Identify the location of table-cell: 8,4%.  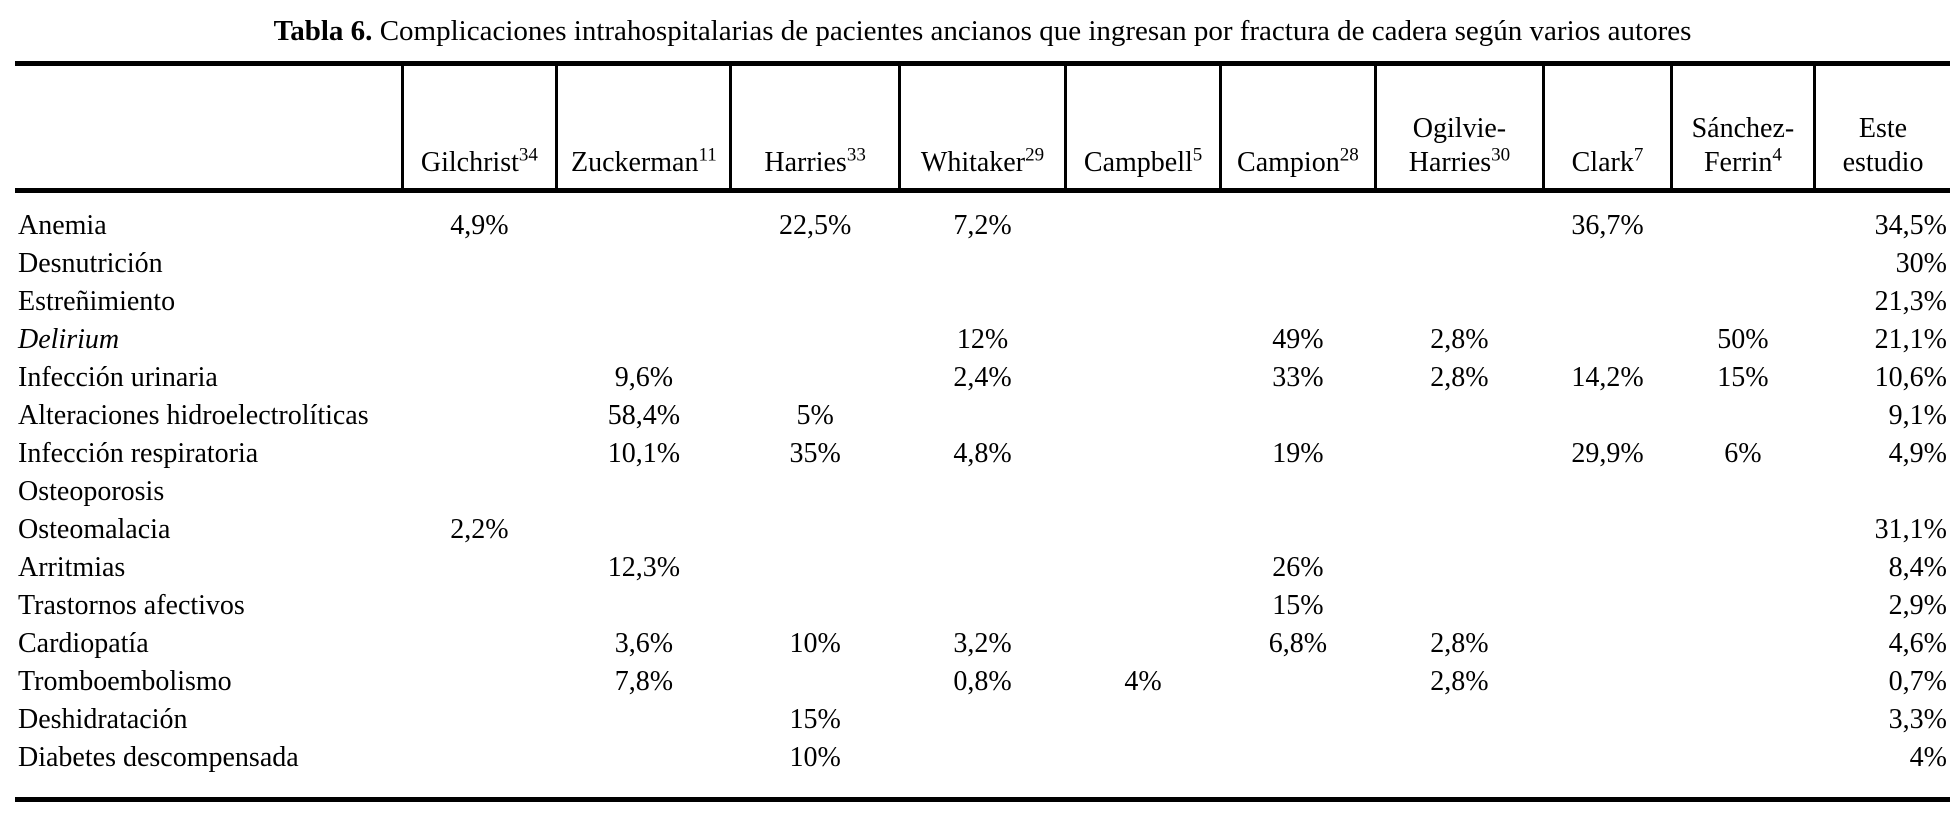
(1917, 567).